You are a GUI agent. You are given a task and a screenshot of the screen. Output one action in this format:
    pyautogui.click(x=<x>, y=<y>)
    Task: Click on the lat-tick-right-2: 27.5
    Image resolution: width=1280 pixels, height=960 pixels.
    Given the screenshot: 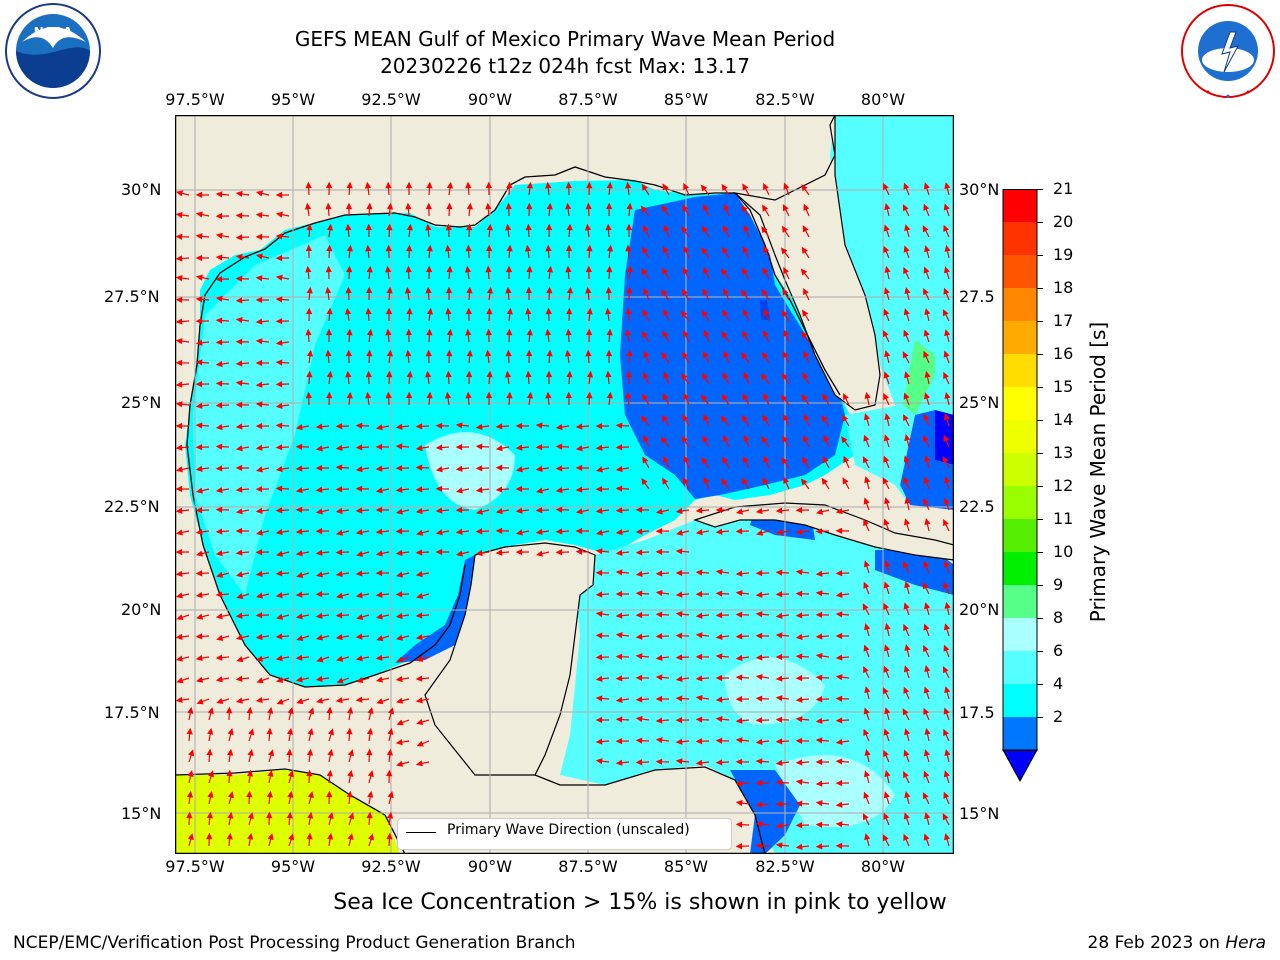 What is the action you would take?
    pyautogui.click(x=977, y=296)
    